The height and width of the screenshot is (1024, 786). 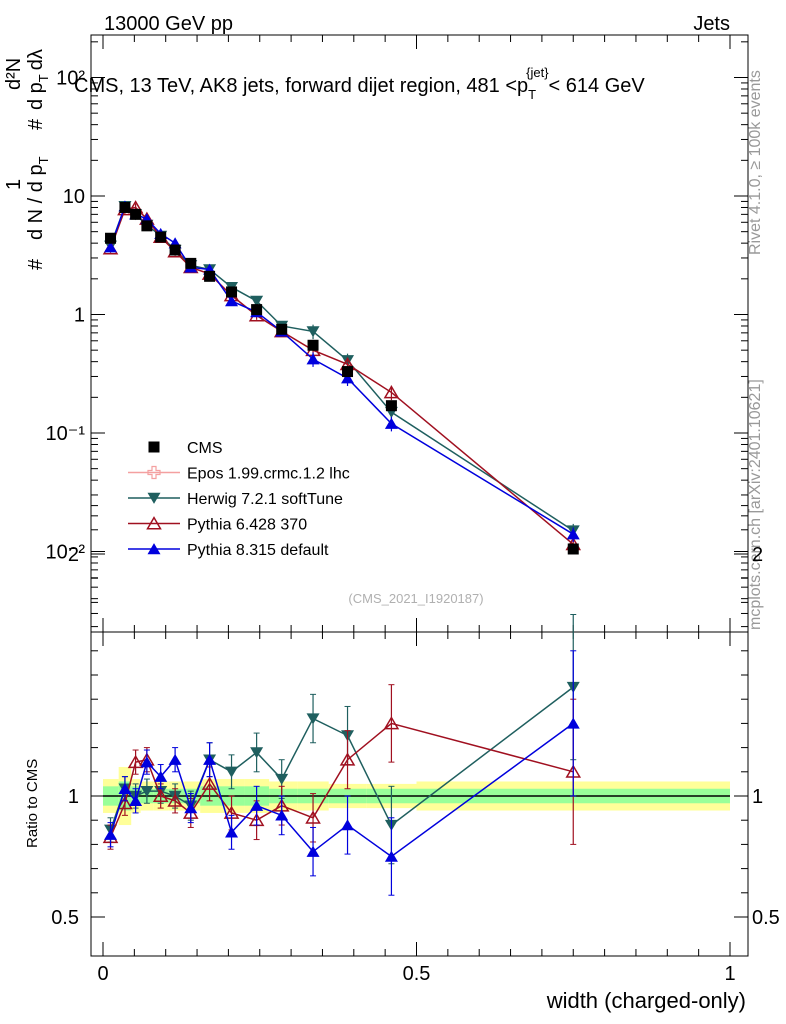 I want to click on x-tick-label: 0, so click(x=102, y=974).